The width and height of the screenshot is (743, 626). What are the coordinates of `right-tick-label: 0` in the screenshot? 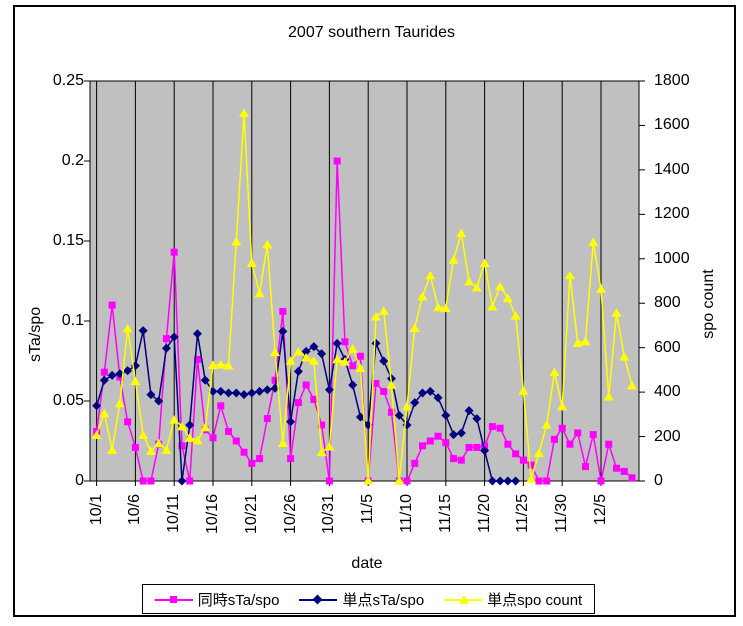 It's located at (658, 480).